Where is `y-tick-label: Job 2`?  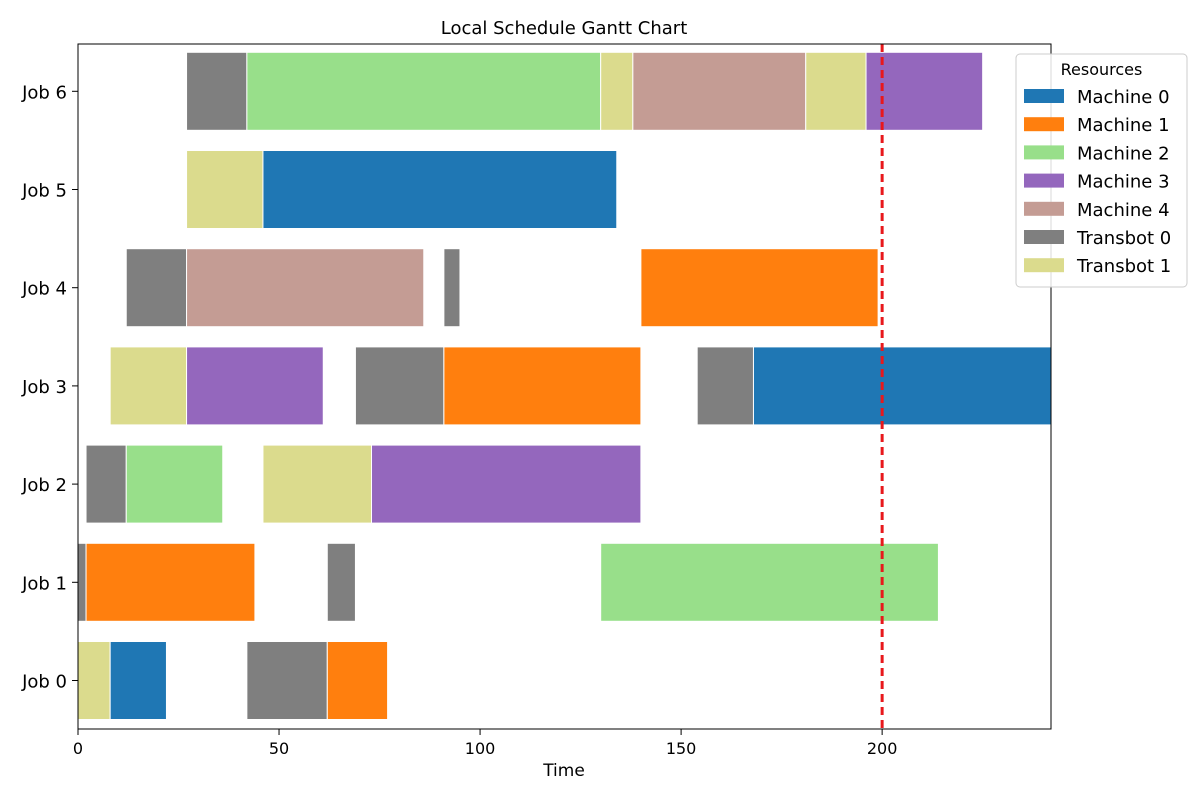
y-tick-label: Job 2 is located at coordinates (44, 485).